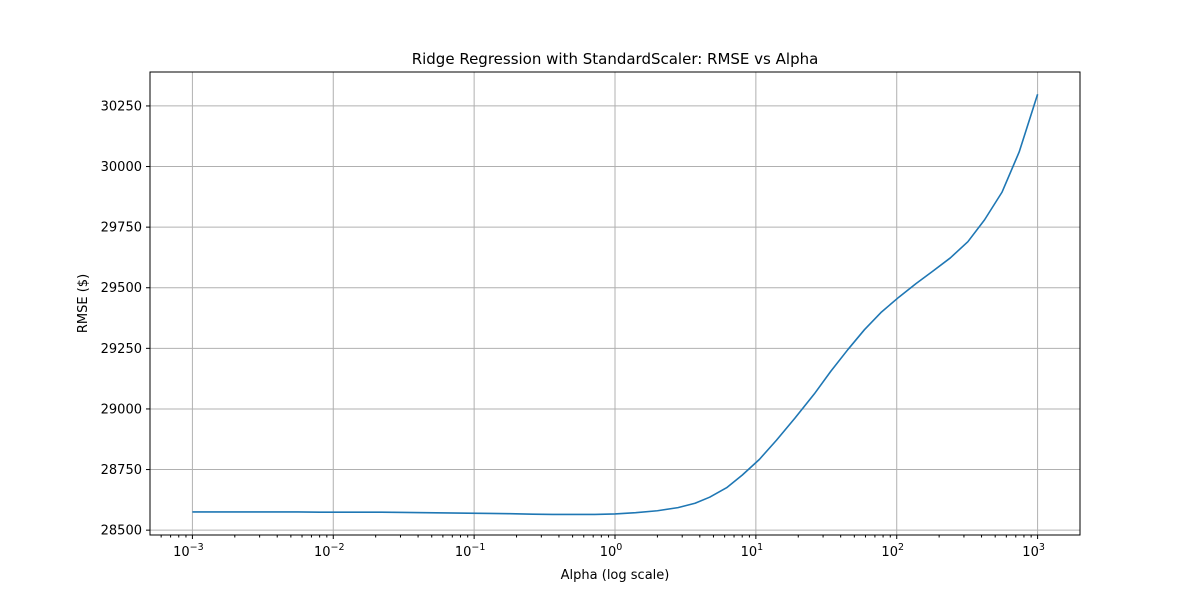 The width and height of the screenshot is (1200, 600). What do you see at coordinates (121, 531) in the screenshot?
I see `y-tick-label: 28500` at bounding box center [121, 531].